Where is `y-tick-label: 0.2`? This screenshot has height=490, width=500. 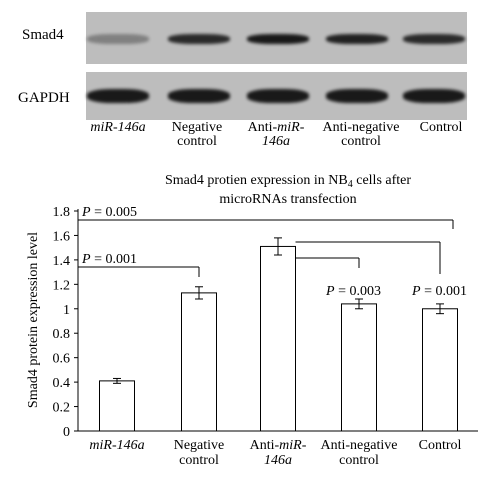 y-tick-label: 0.2 is located at coordinates (62, 408).